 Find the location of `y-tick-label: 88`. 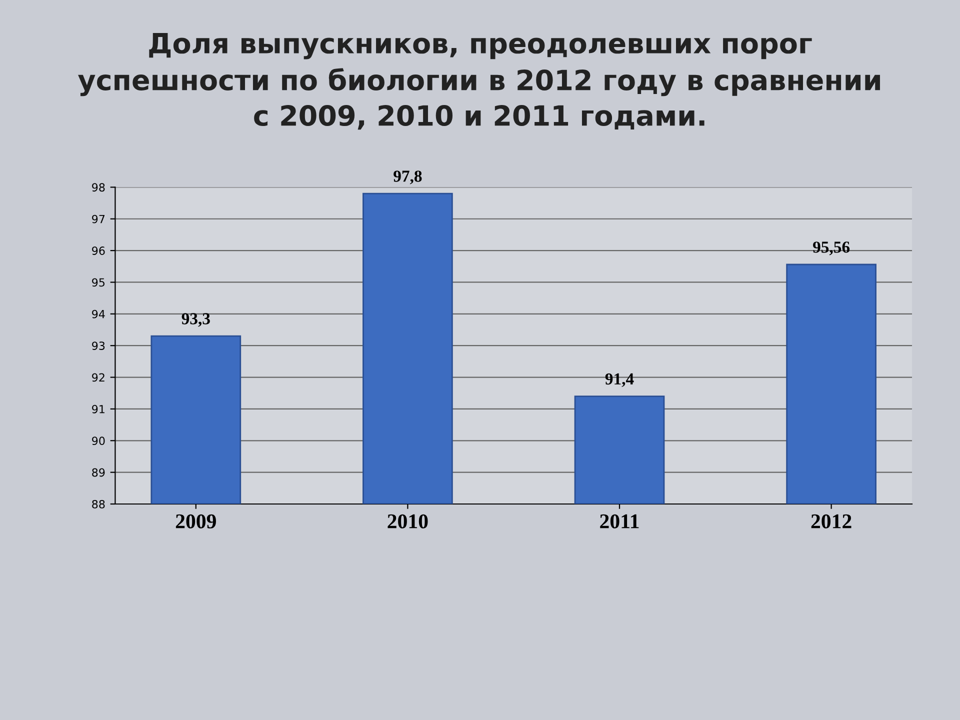

y-tick-label: 88 is located at coordinates (98, 504).